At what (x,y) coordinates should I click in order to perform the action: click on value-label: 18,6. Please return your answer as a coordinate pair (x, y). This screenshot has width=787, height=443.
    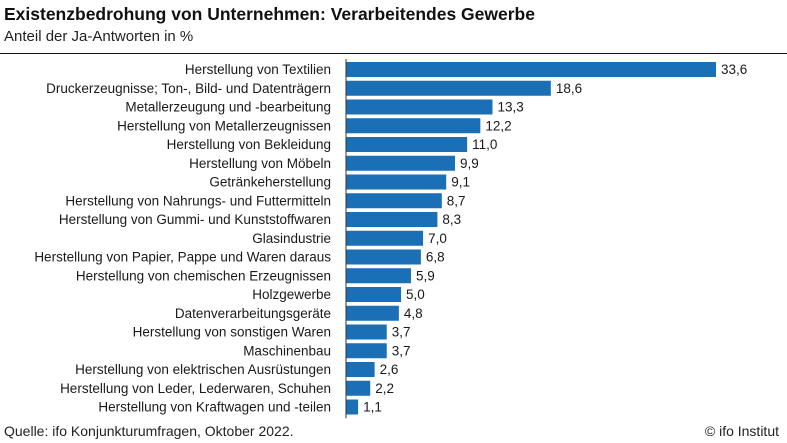
    Looking at the image, I should click on (569, 88).